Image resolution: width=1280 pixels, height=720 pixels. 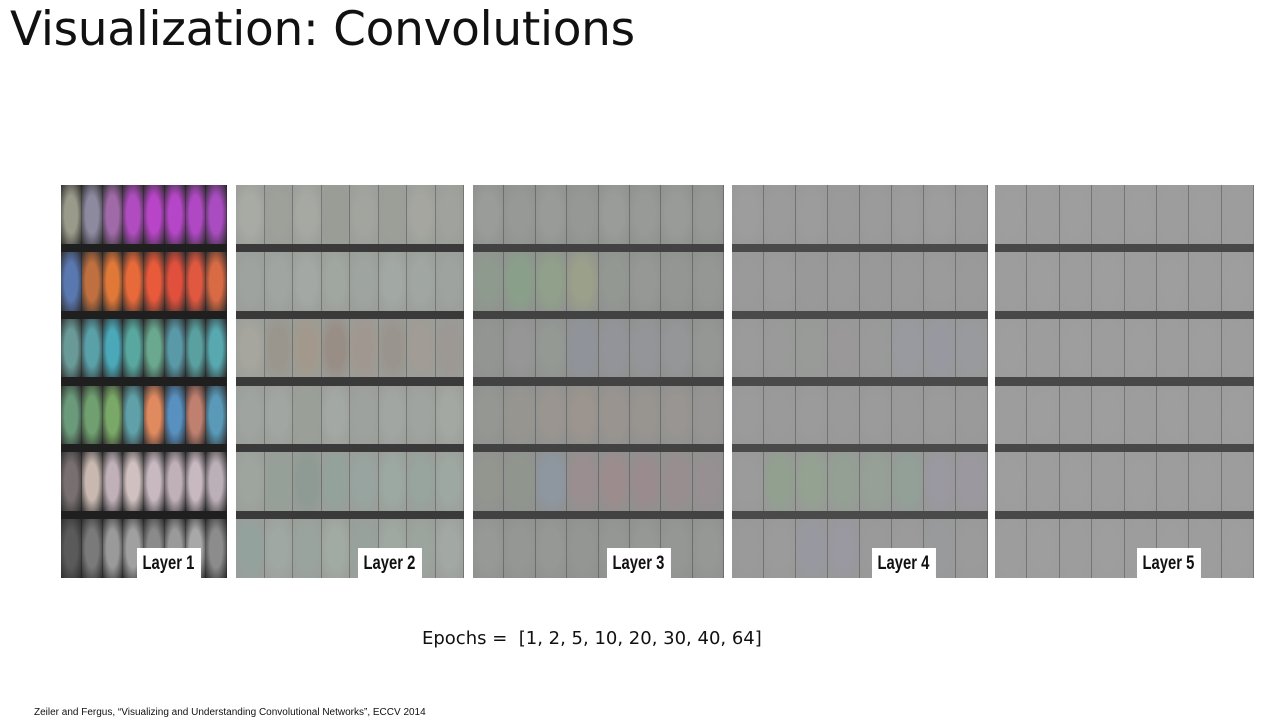 I want to click on layer-5-row, so click(x=1124, y=482).